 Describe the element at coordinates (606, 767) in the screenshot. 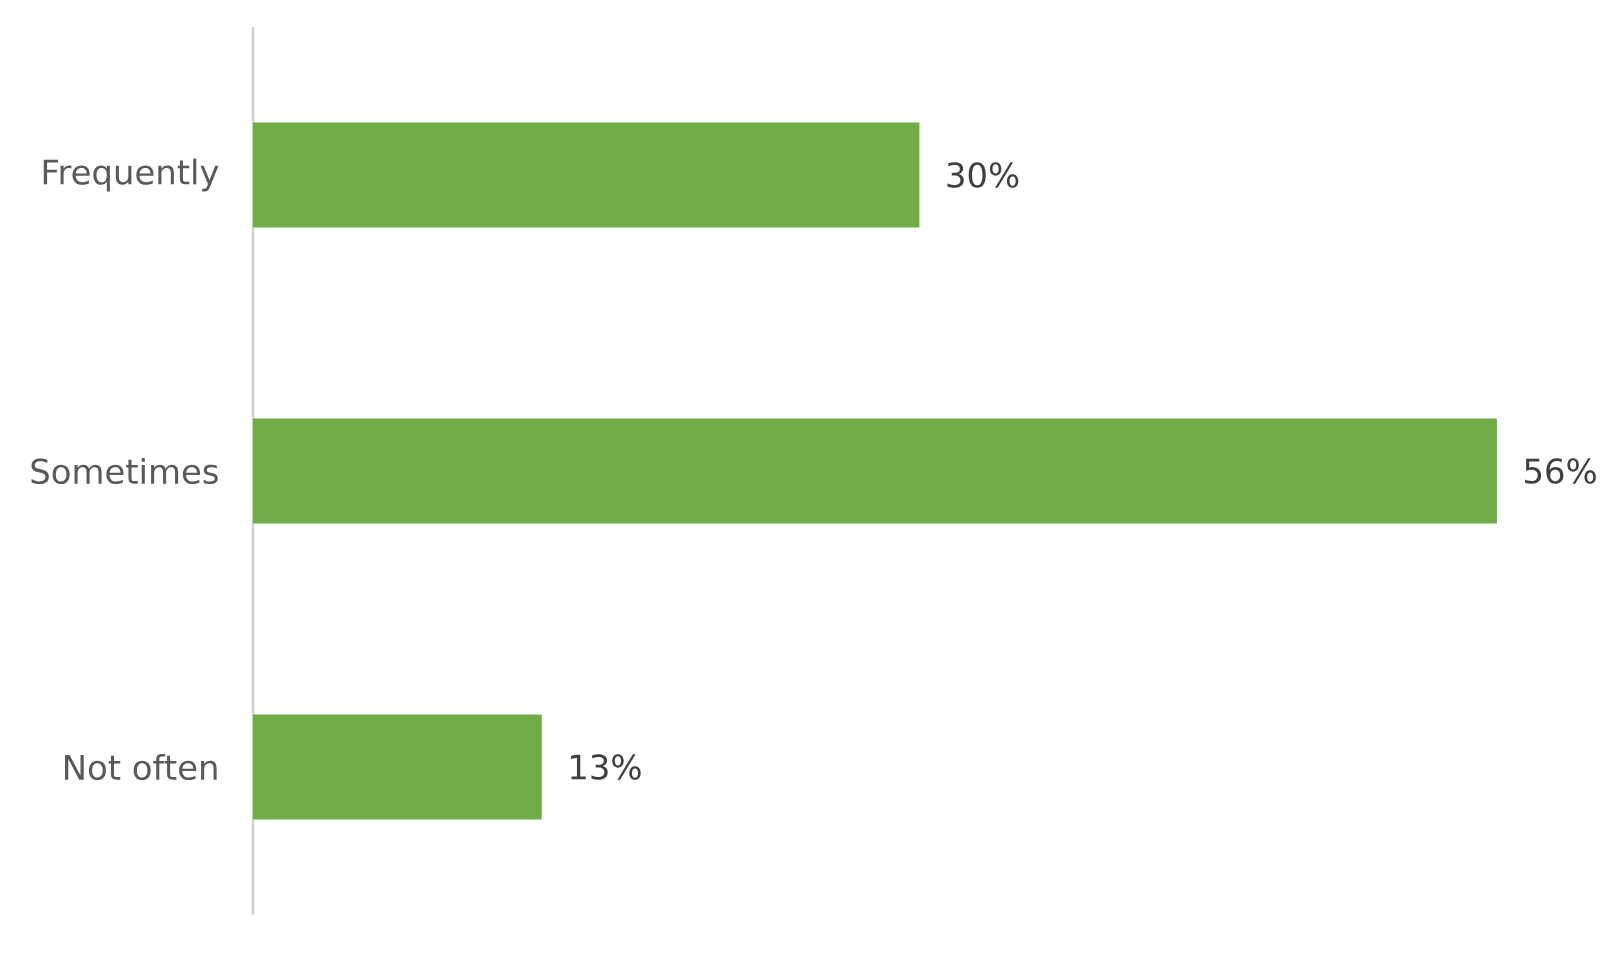

I see `data-label: 13%` at that location.